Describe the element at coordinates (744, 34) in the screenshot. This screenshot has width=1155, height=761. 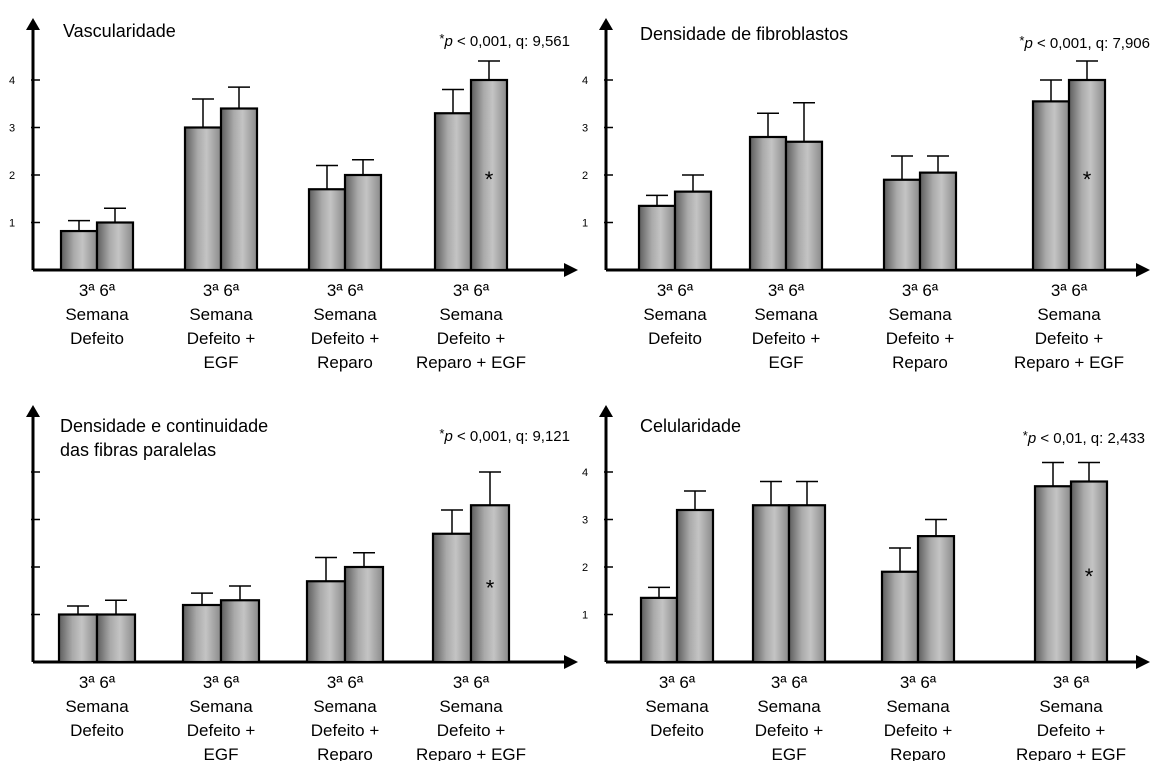
I see `chart-title: Densidade de fibroblastos` at that location.